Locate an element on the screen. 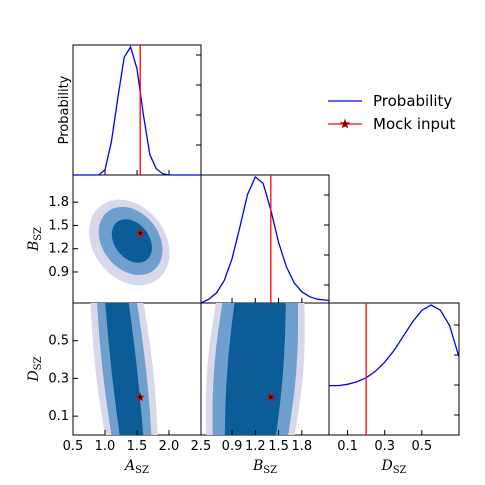 Image resolution: width=485 pixels, height=485 pixels. legend: Probability Mock input is located at coordinates (392, 112).